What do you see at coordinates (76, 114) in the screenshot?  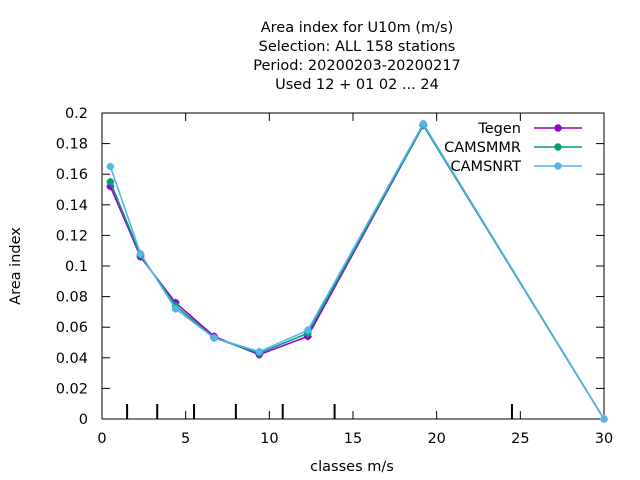 I see `y-tick-label: 0.2` at bounding box center [76, 114].